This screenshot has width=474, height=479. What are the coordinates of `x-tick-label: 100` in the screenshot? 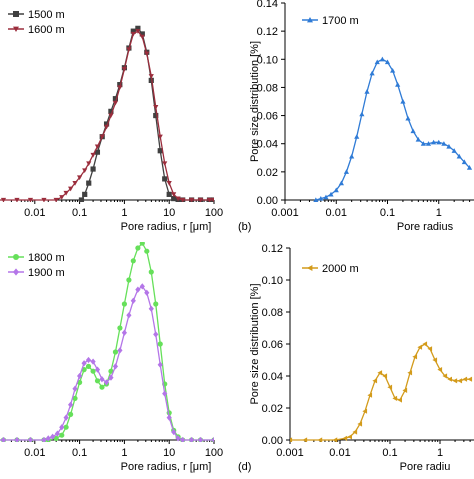 It's located at (214, 213).